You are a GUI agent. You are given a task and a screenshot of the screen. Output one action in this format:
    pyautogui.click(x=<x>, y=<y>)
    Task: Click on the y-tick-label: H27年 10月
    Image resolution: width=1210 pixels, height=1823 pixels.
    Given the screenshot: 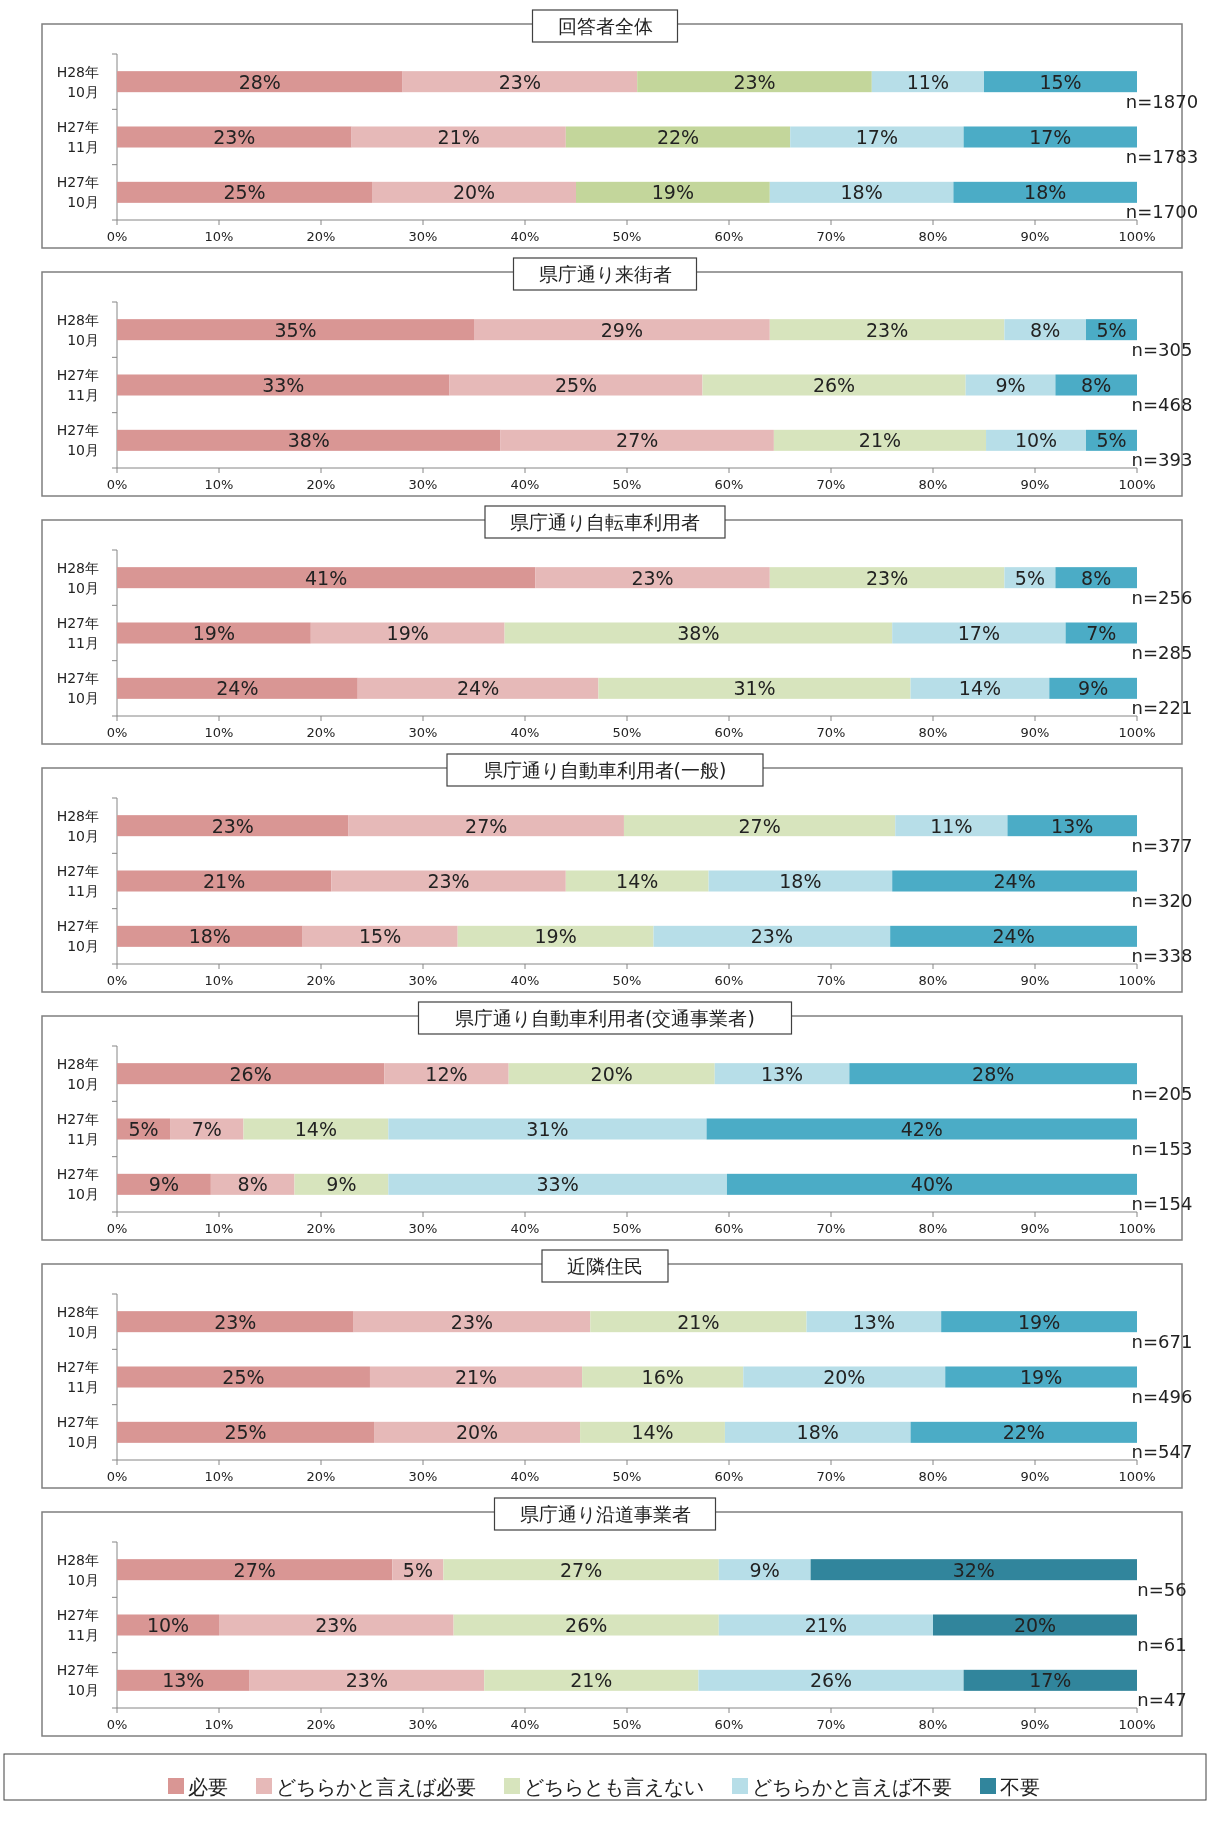 What is the action you would take?
    pyautogui.click(x=77, y=688)
    